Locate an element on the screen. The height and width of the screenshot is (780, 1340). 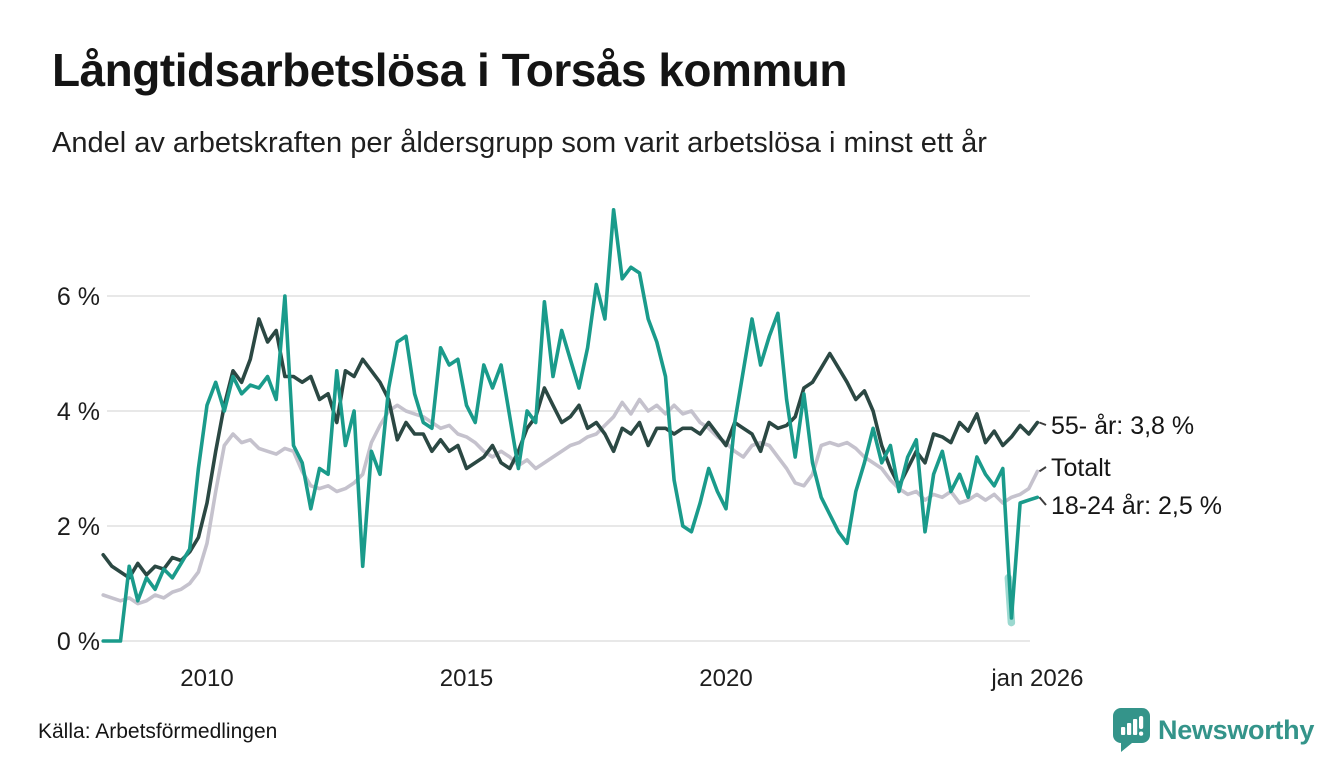
x-axis-tick-label: 2020 is located at coordinates (725, 678).